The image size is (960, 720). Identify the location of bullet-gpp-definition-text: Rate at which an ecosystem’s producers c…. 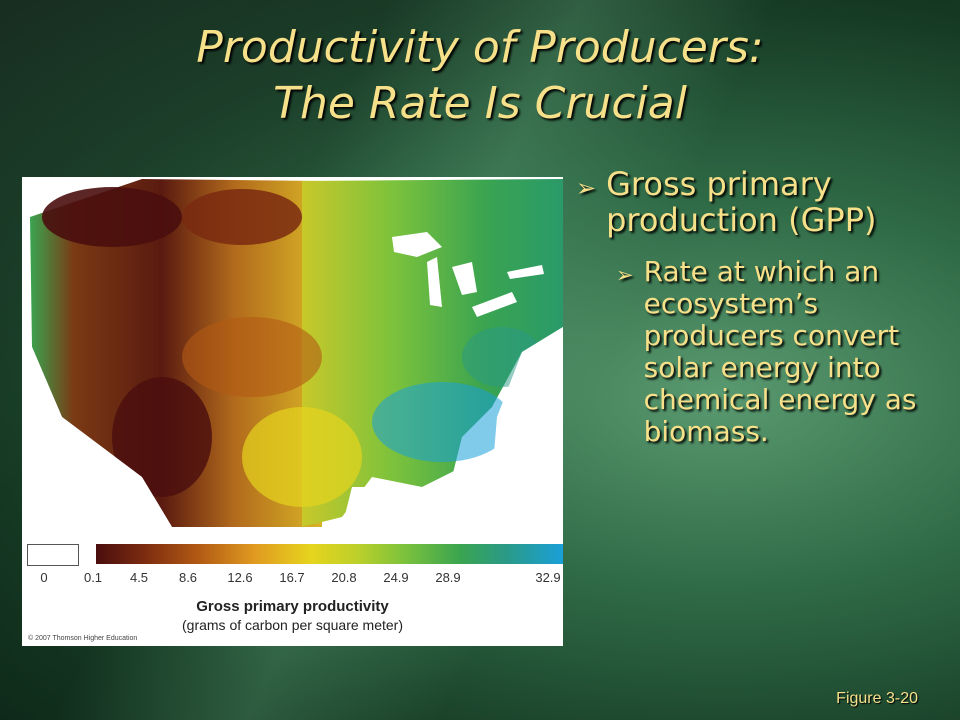
(780, 351).